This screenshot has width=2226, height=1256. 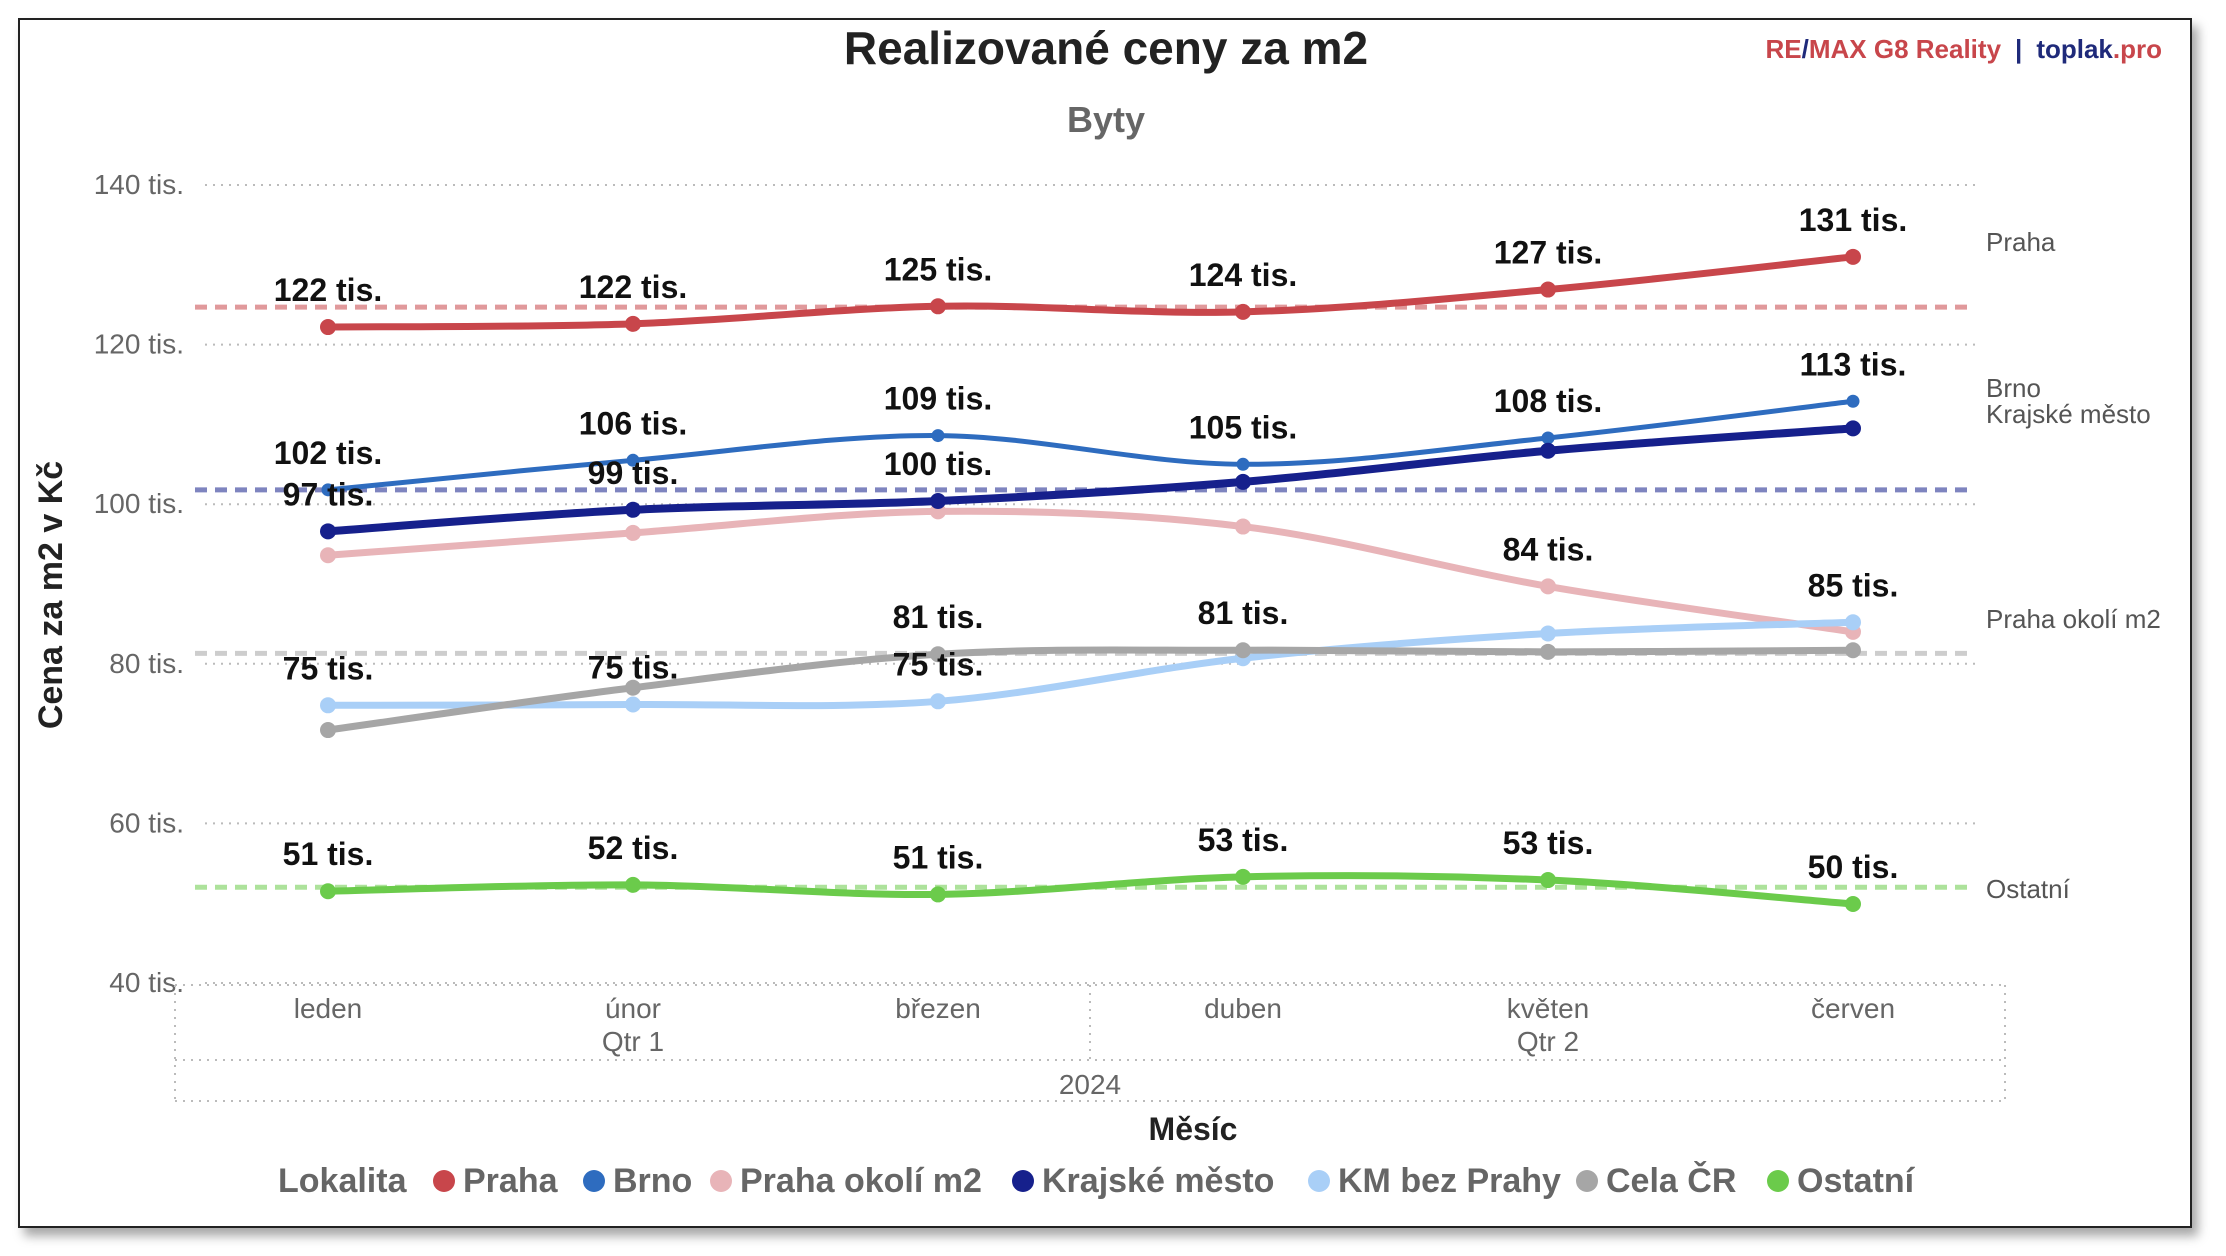 What do you see at coordinates (938, 399) in the screenshot?
I see `data-label: 109 tis.` at bounding box center [938, 399].